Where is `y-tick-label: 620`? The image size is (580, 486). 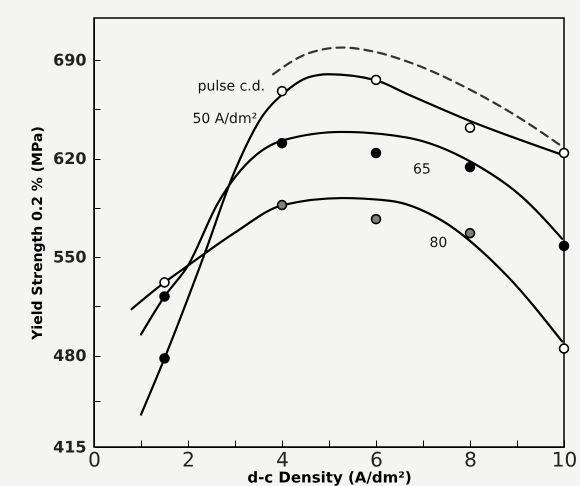 y-tick-label: 620 is located at coordinates (69, 158).